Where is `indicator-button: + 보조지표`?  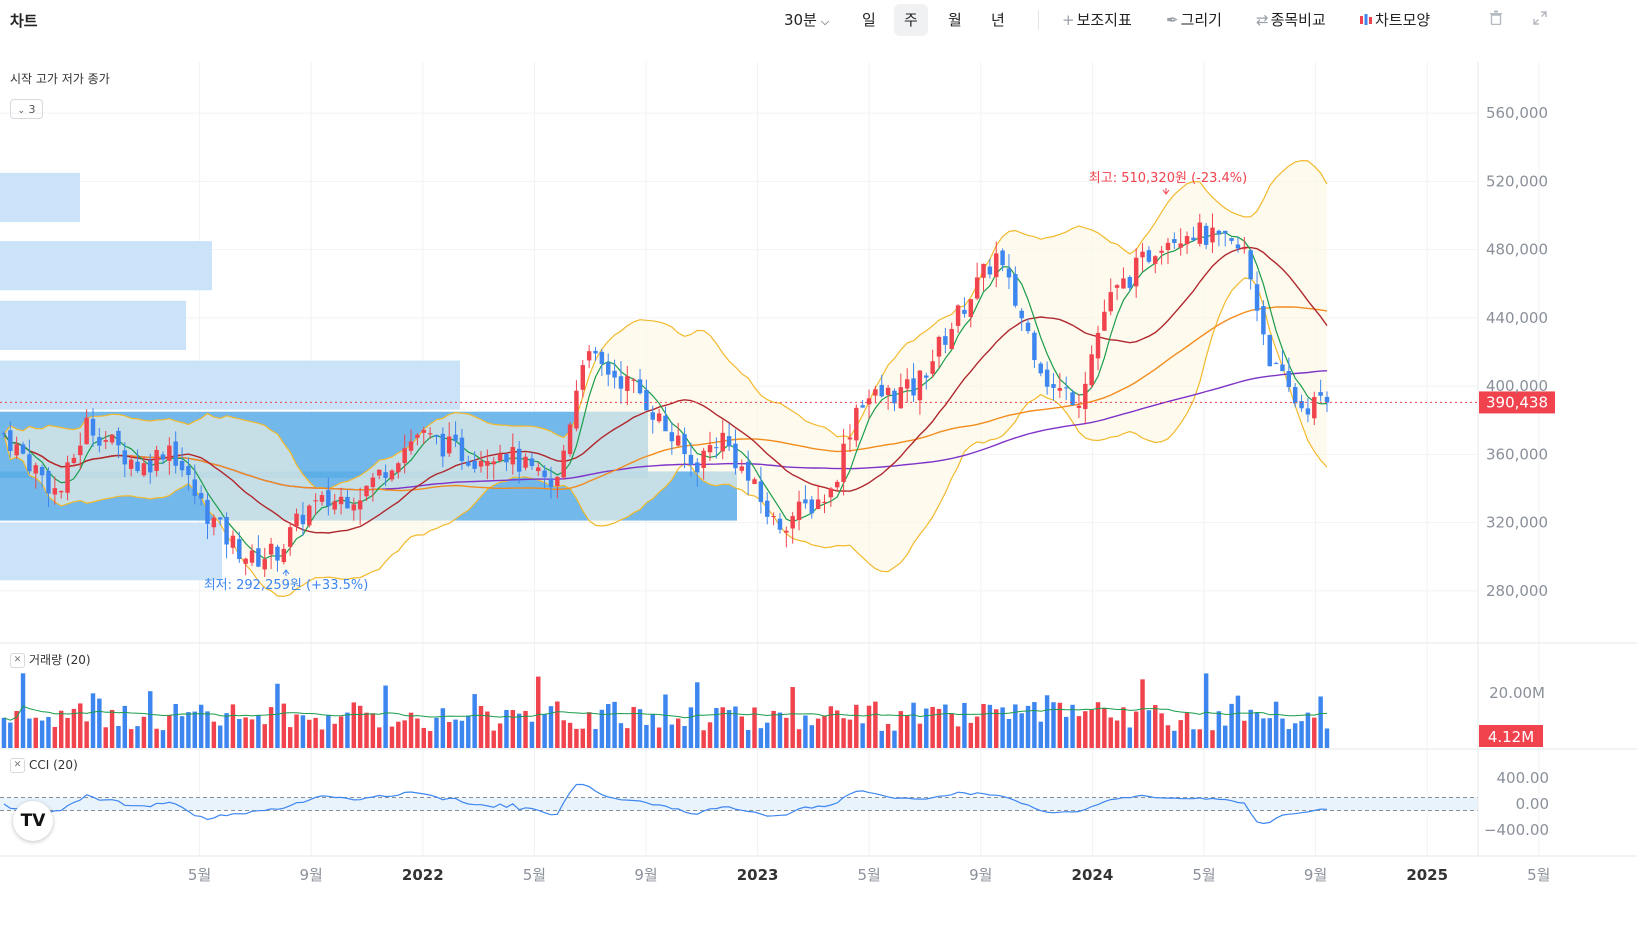
indicator-button: + 보조지표 is located at coordinates (1097, 20).